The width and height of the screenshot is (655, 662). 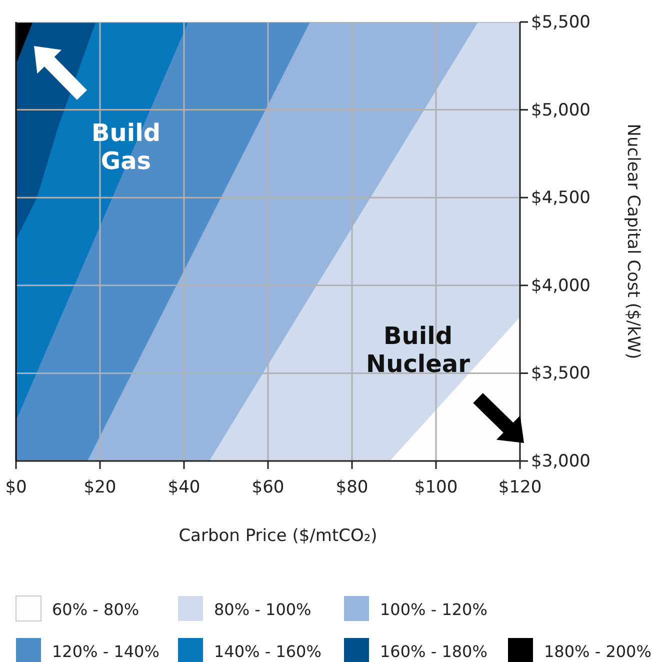 What do you see at coordinates (106, 651) in the screenshot?
I see `legend-label: 120% - 140%` at bounding box center [106, 651].